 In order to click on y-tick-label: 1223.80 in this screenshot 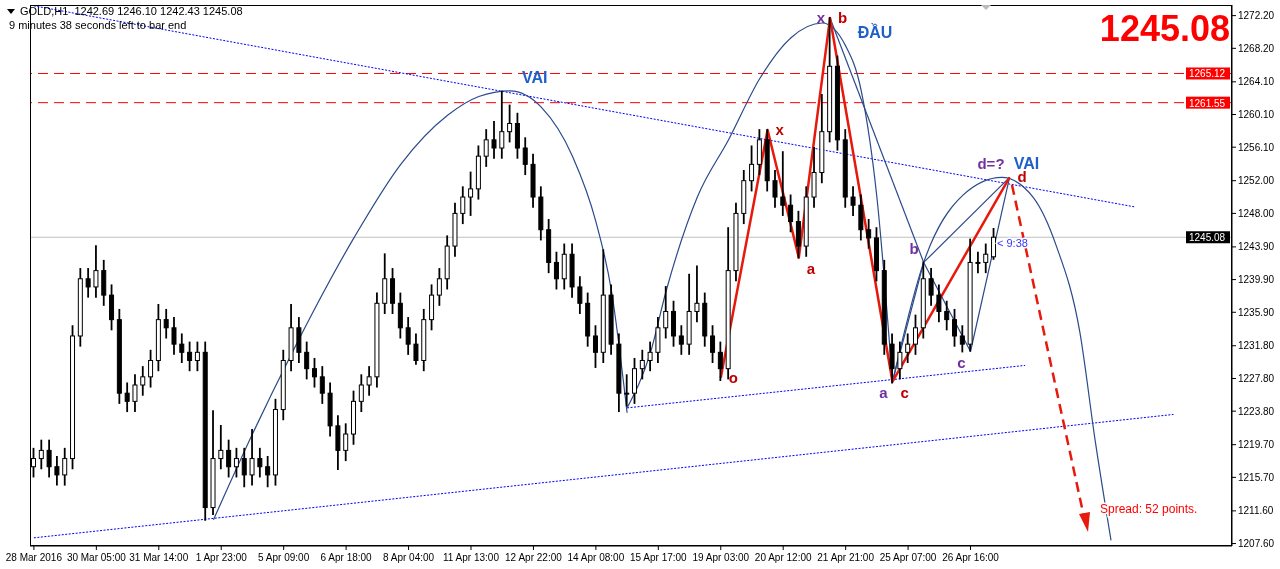, I will do `click(1256, 411)`.